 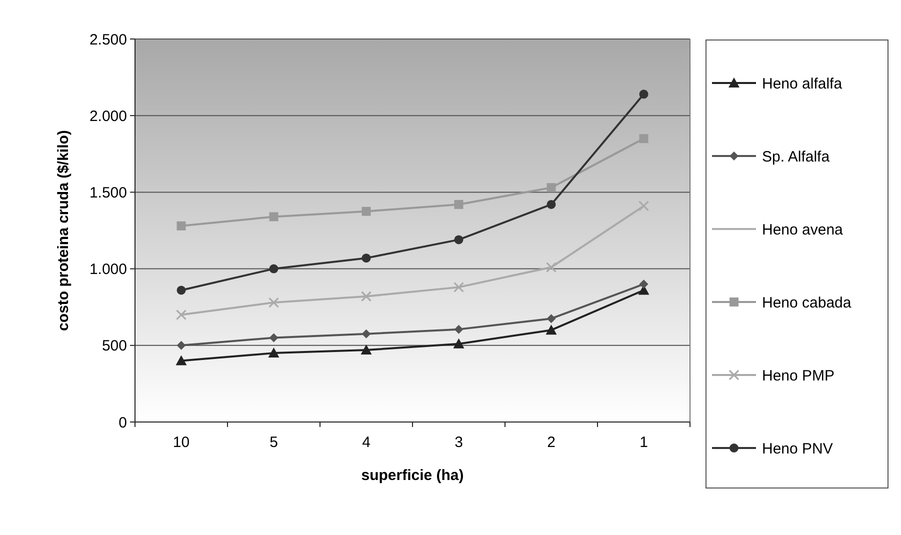 What do you see at coordinates (458, 442) in the screenshot?
I see `x-tick-label: 3` at bounding box center [458, 442].